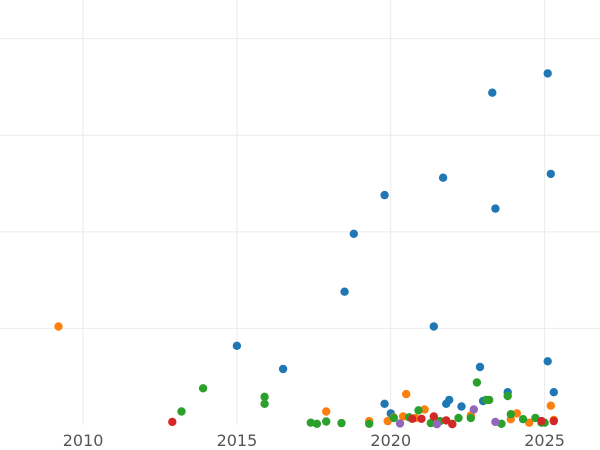 Image resolution: width=600 pixels, height=450 pixels. Describe the element at coordinates (390, 440) in the screenshot. I see `x-tick-label: 2020` at that location.